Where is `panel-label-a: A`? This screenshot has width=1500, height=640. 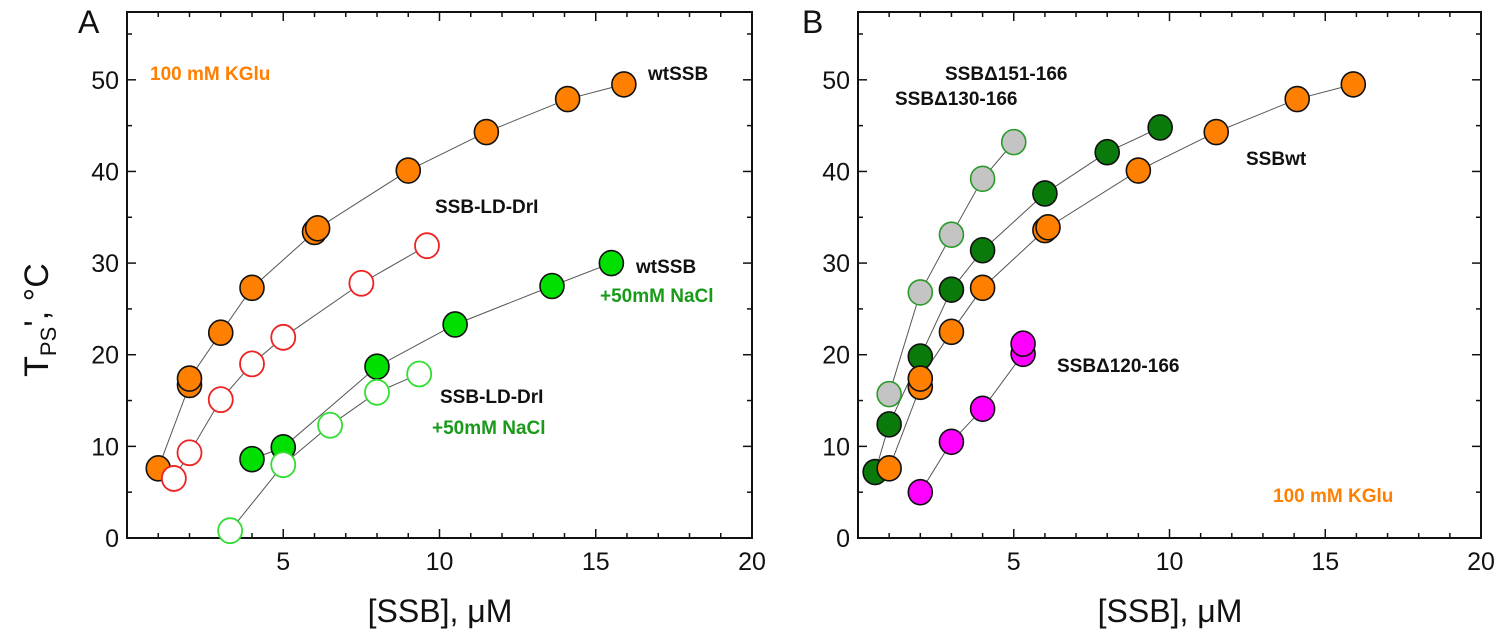 panel-label-a: A is located at coordinates (89, 22).